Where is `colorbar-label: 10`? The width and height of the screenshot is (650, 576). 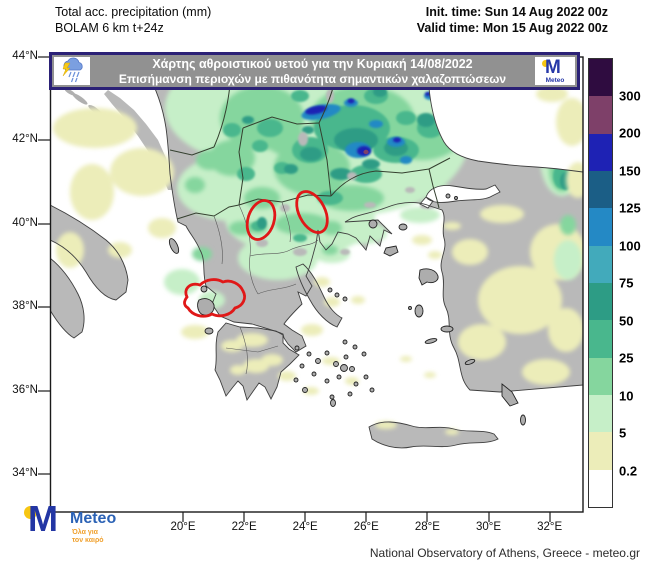 colorbar-label: 10 is located at coordinates (626, 395).